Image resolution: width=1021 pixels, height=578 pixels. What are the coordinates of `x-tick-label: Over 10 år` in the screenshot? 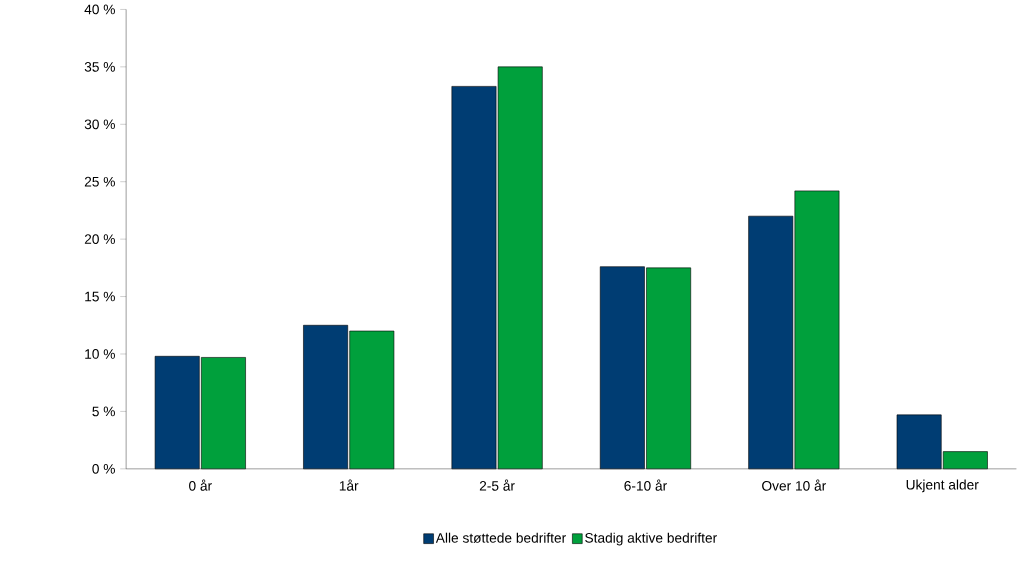 It's located at (794, 485).